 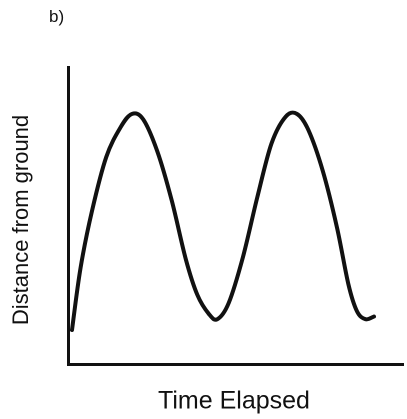 What do you see at coordinates (21, 220) in the screenshot?
I see `y-axis-label: Distance from ground` at bounding box center [21, 220].